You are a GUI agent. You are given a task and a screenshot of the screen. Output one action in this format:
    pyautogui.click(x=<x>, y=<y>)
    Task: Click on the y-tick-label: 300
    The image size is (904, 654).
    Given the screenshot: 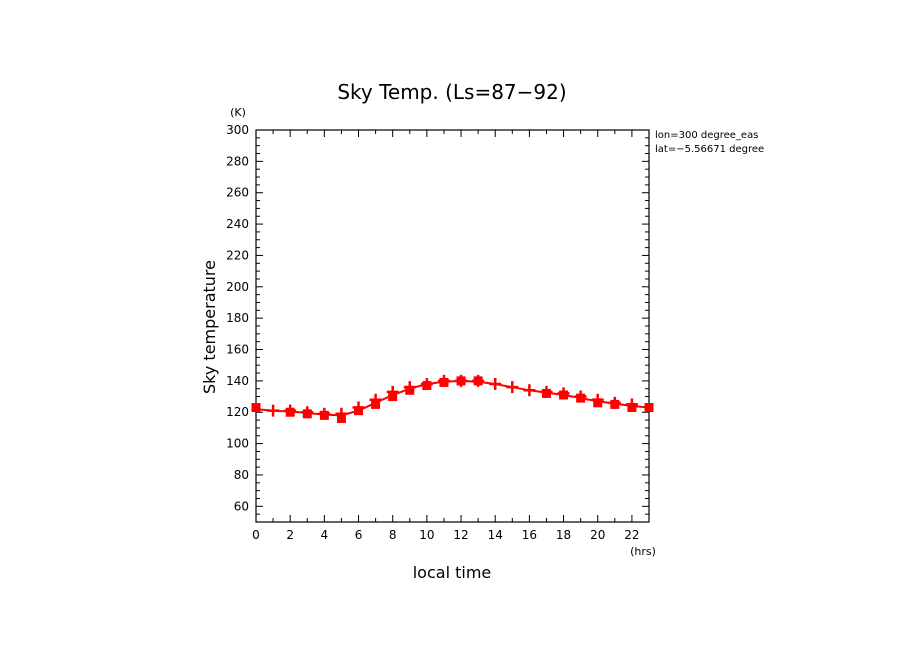 What is the action you would take?
    pyautogui.click(x=237, y=130)
    